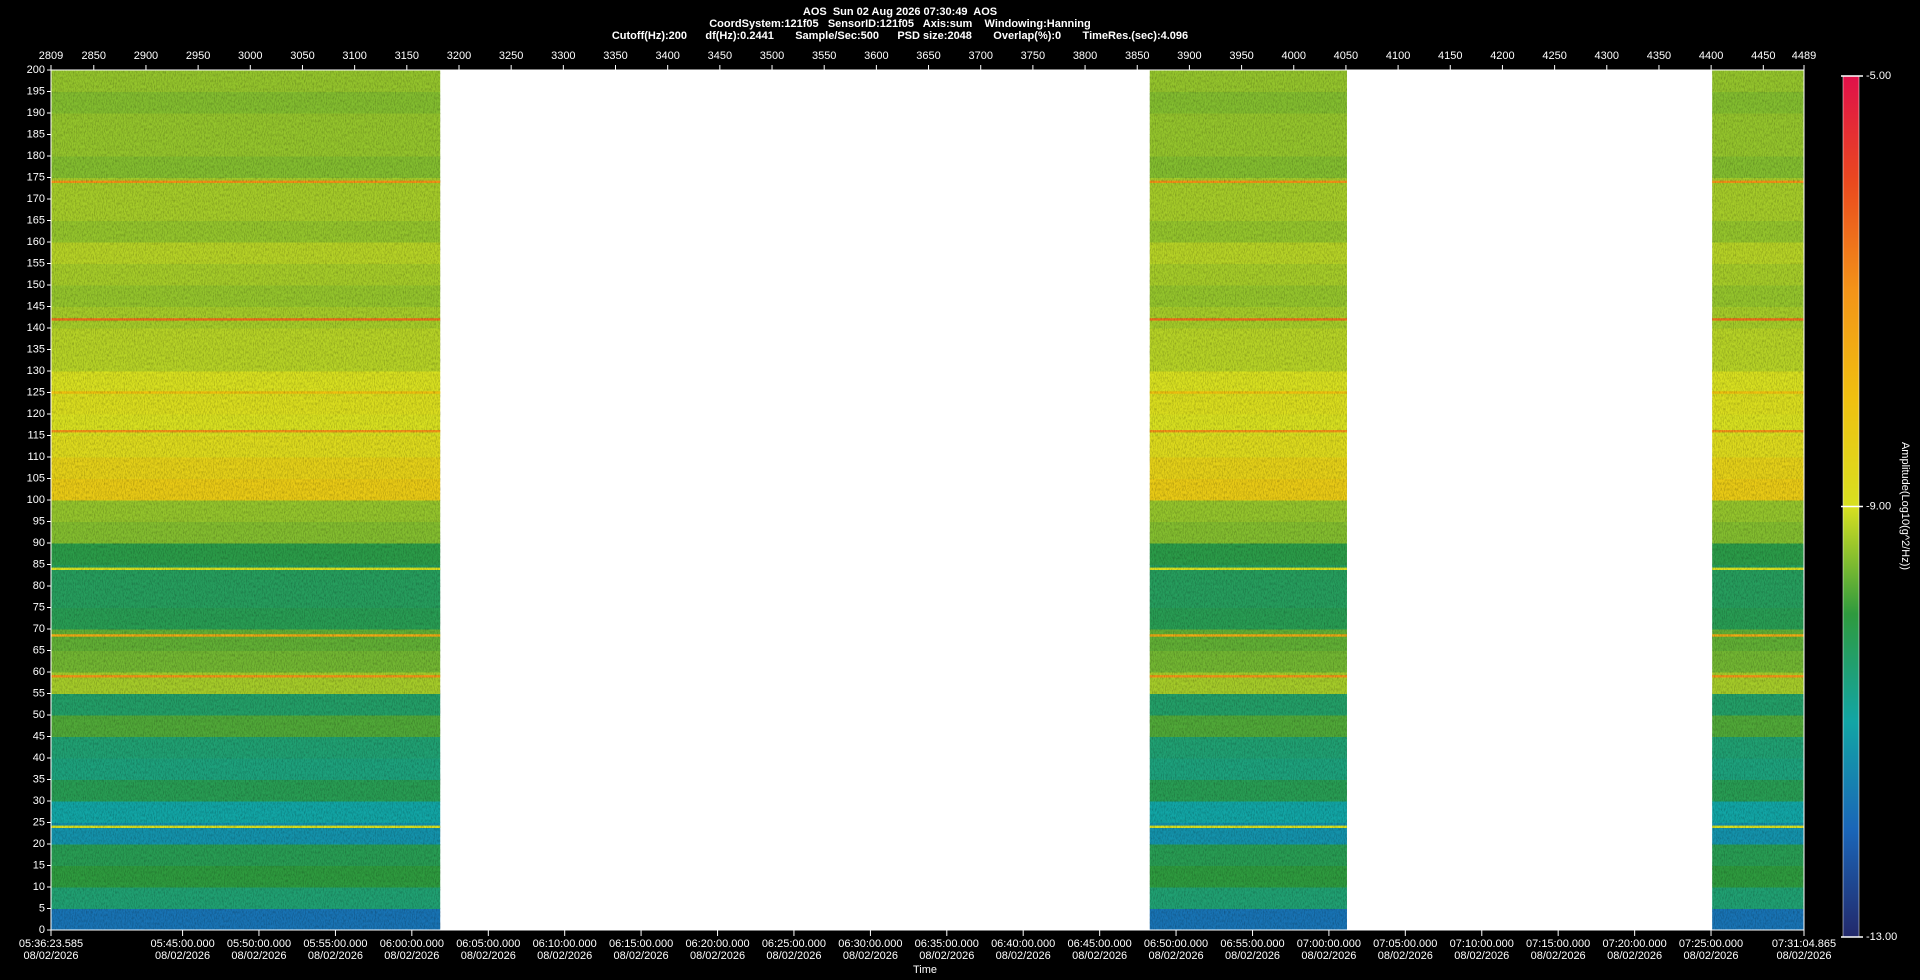 The height and width of the screenshot is (980, 1920). What do you see at coordinates (36, 199) in the screenshot?
I see `y-tick-label: 170` at bounding box center [36, 199].